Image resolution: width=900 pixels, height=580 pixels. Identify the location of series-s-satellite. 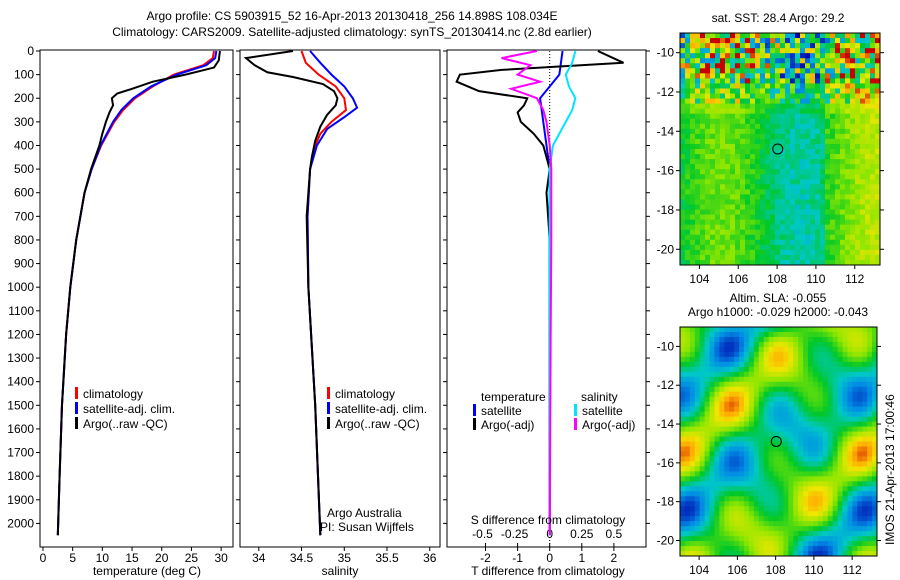
(562, 293).